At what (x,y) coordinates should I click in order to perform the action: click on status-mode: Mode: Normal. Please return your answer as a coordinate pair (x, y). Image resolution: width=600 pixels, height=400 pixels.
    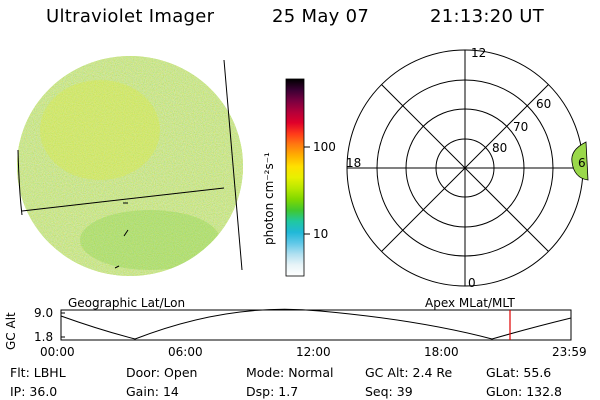
    Looking at the image, I should click on (290, 372).